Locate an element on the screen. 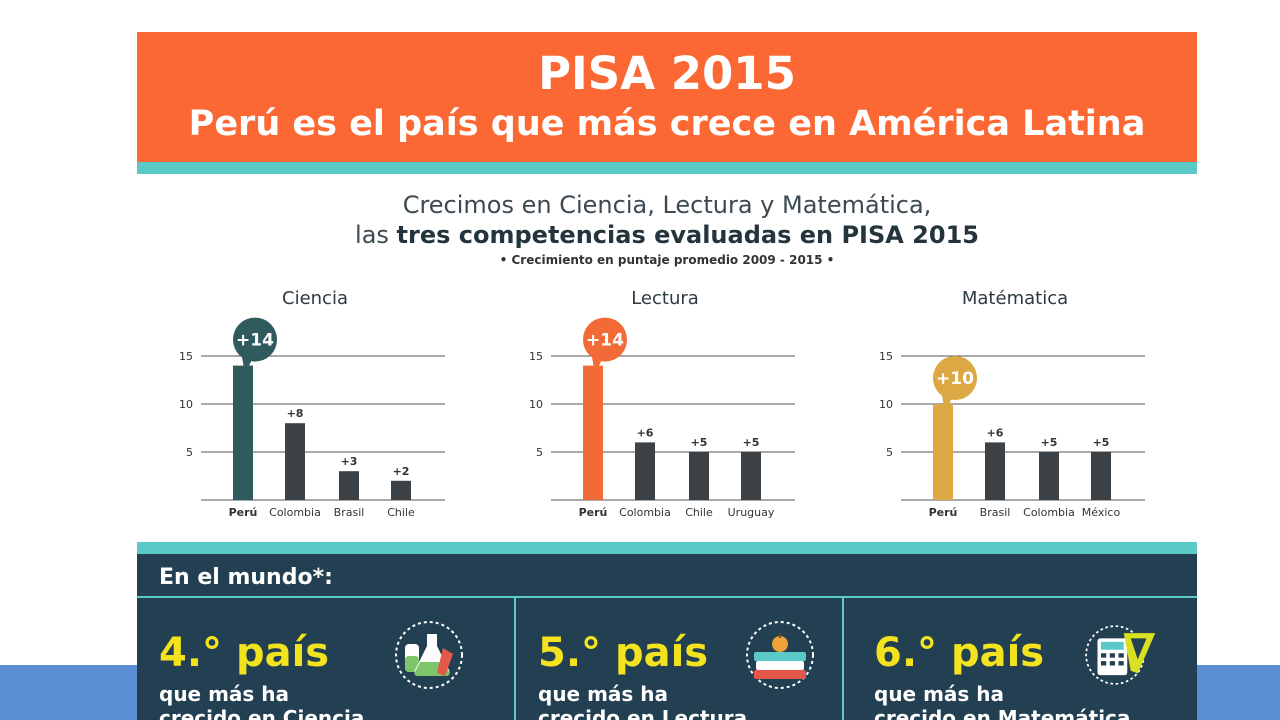 This screenshot has height=720, width=1280. rank-desc-line2: crecido en Lectura is located at coordinates (642, 713).